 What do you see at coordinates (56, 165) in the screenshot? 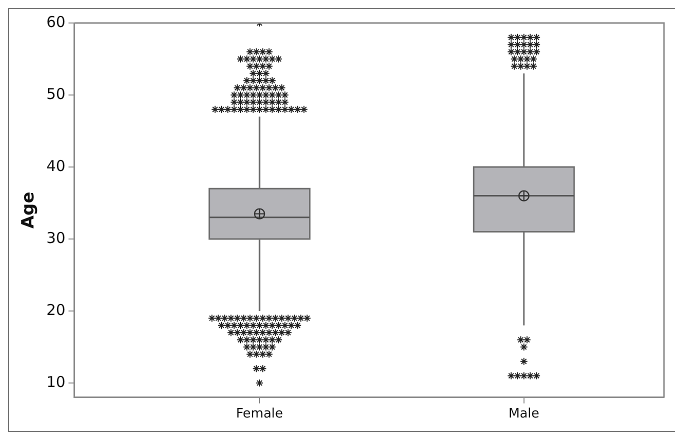
I see `y-tick-label: 40` at bounding box center [56, 165].